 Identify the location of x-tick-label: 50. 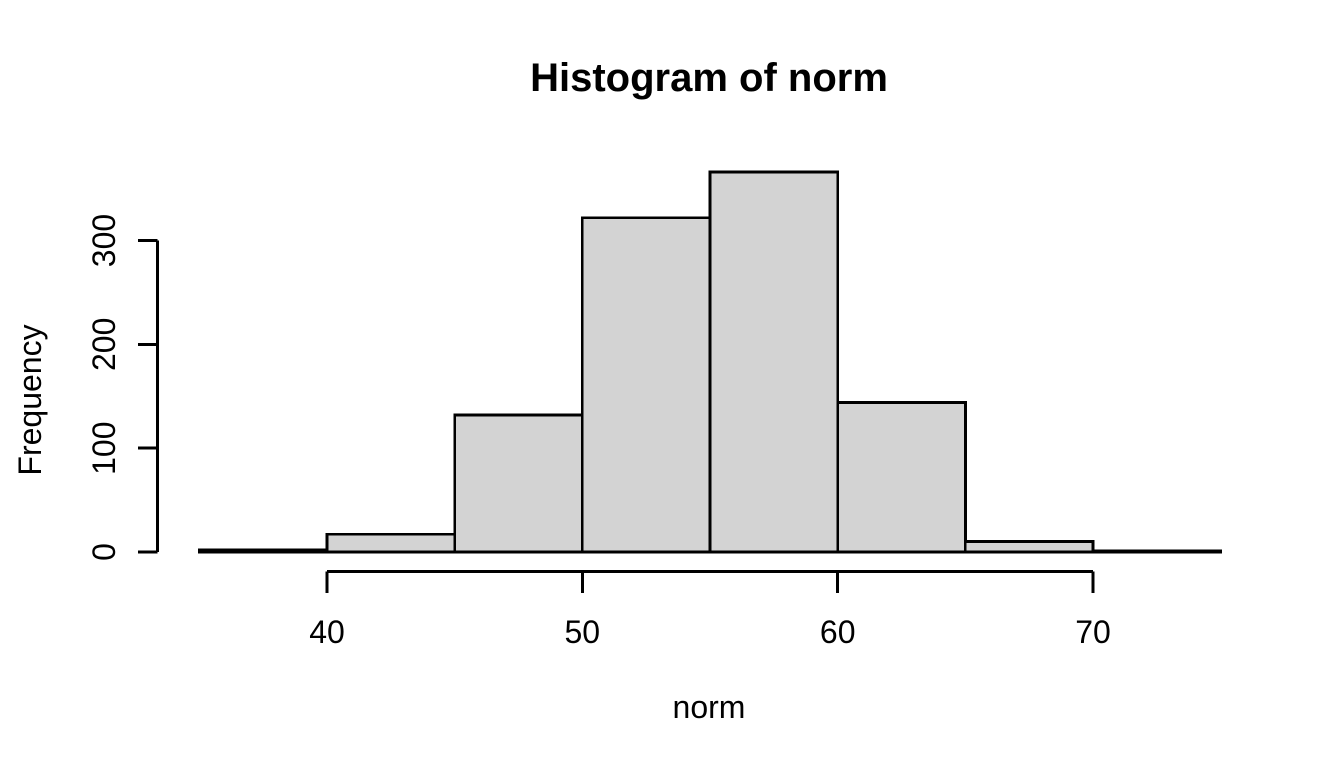
(583, 632).